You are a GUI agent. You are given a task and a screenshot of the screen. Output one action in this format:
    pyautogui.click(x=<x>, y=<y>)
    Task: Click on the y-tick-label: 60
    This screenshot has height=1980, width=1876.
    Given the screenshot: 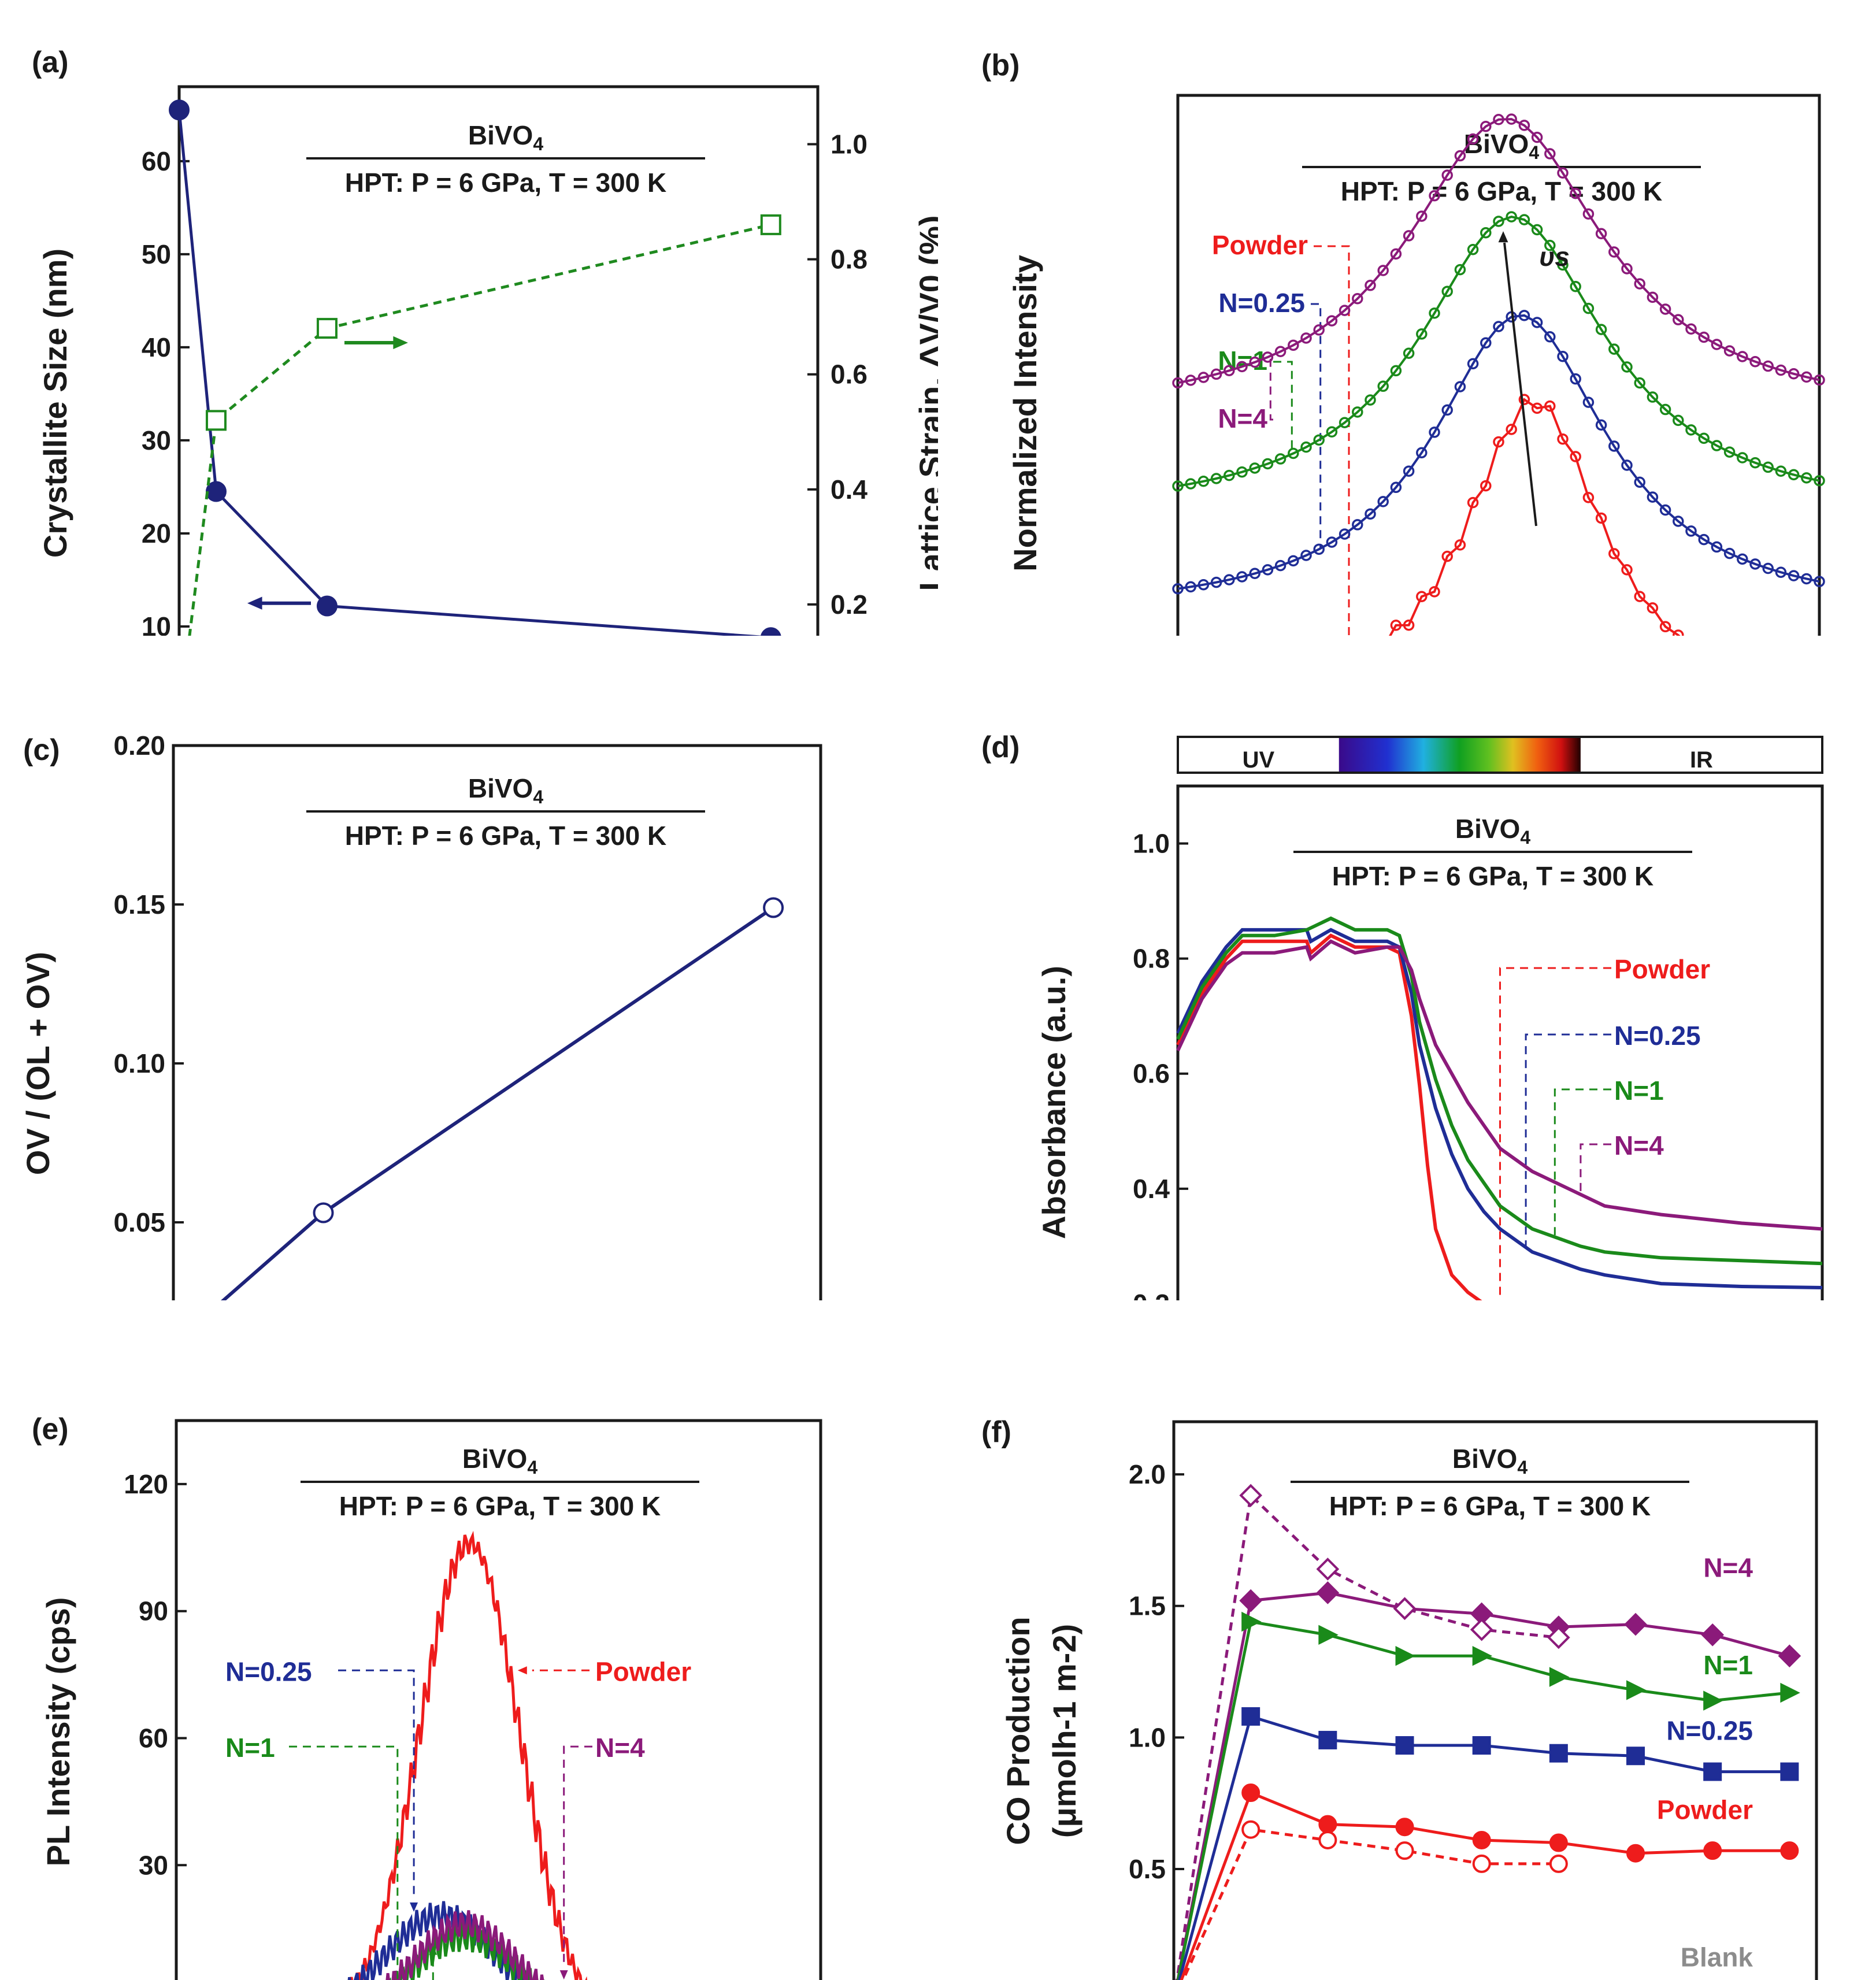 What is the action you would take?
    pyautogui.click(x=153, y=1738)
    